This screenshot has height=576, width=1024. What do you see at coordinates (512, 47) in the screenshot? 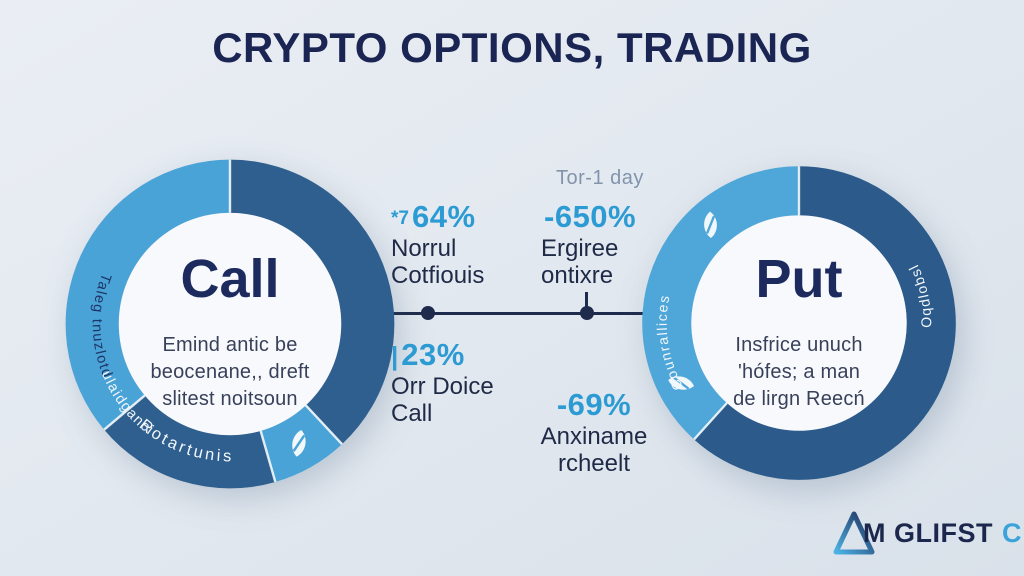
I see `page-title: CRYPTO OPTIONS, TRADING` at bounding box center [512, 47].